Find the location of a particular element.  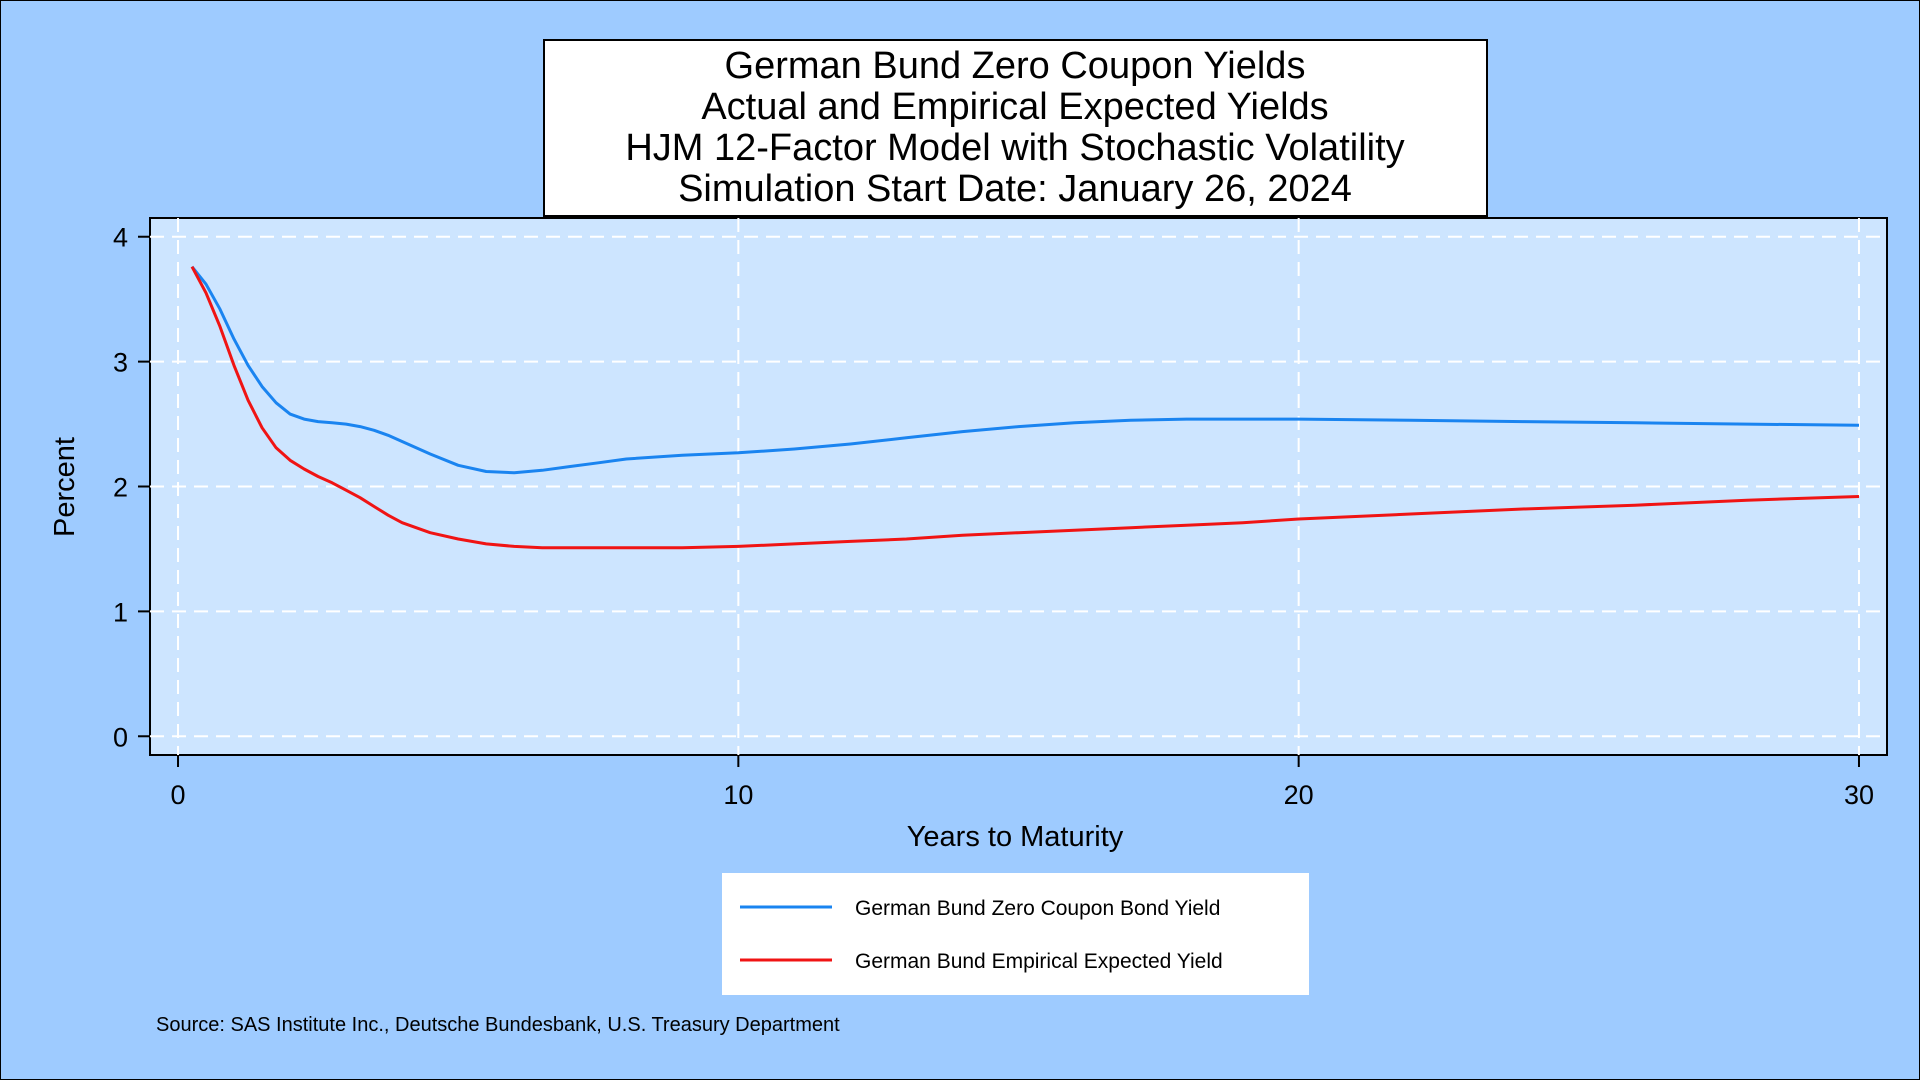

x-tick-label: 0 is located at coordinates (178, 795).